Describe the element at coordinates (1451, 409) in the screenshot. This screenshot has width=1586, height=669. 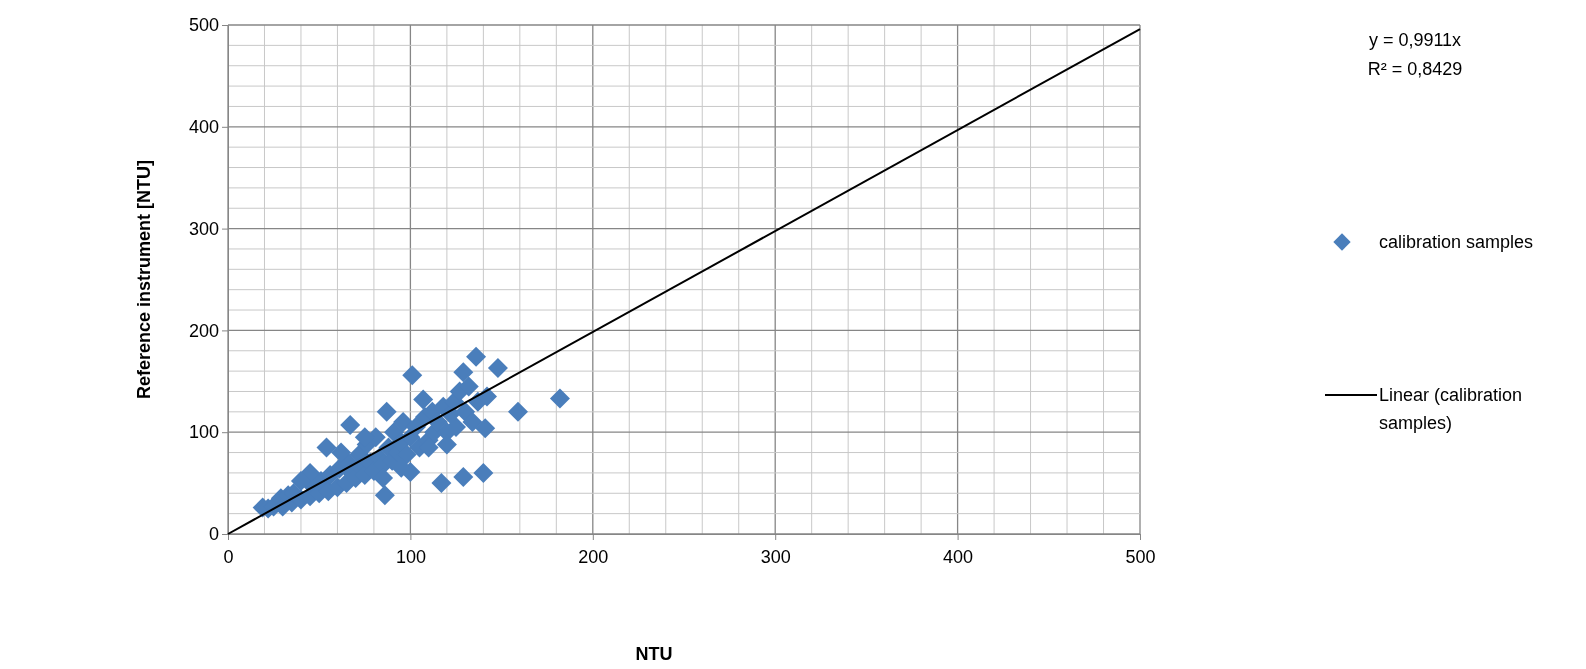
I see `legend-label: Linear (calibration samples)` at that location.